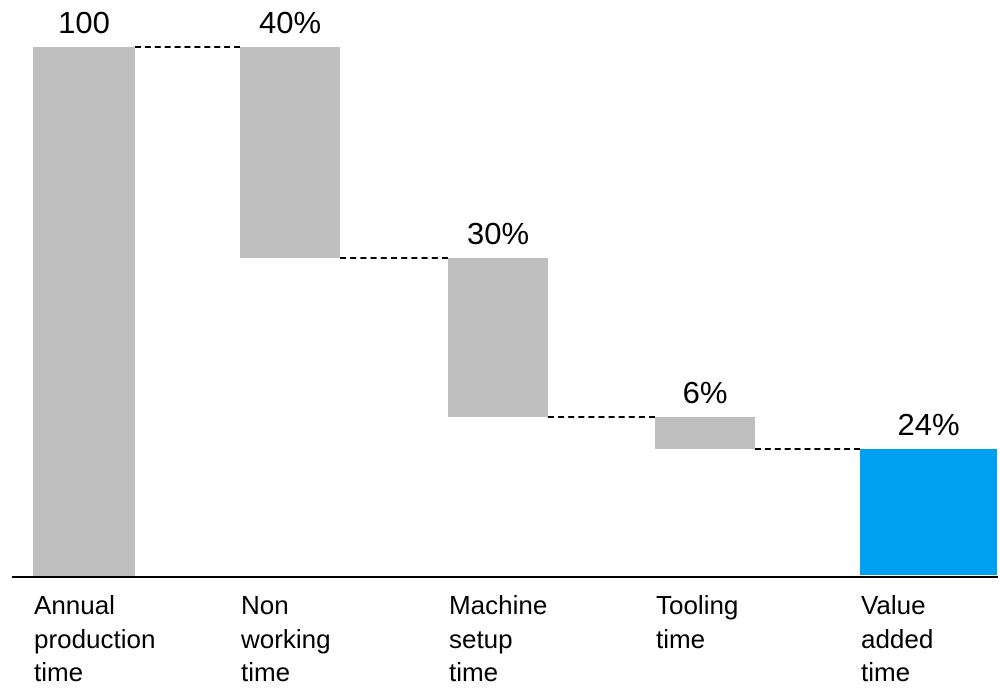 The width and height of the screenshot is (1000, 695). What do you see at coordinates (505, 576) in the screenshot?
I see `x-axis-line` at bounding box center [505, 576].